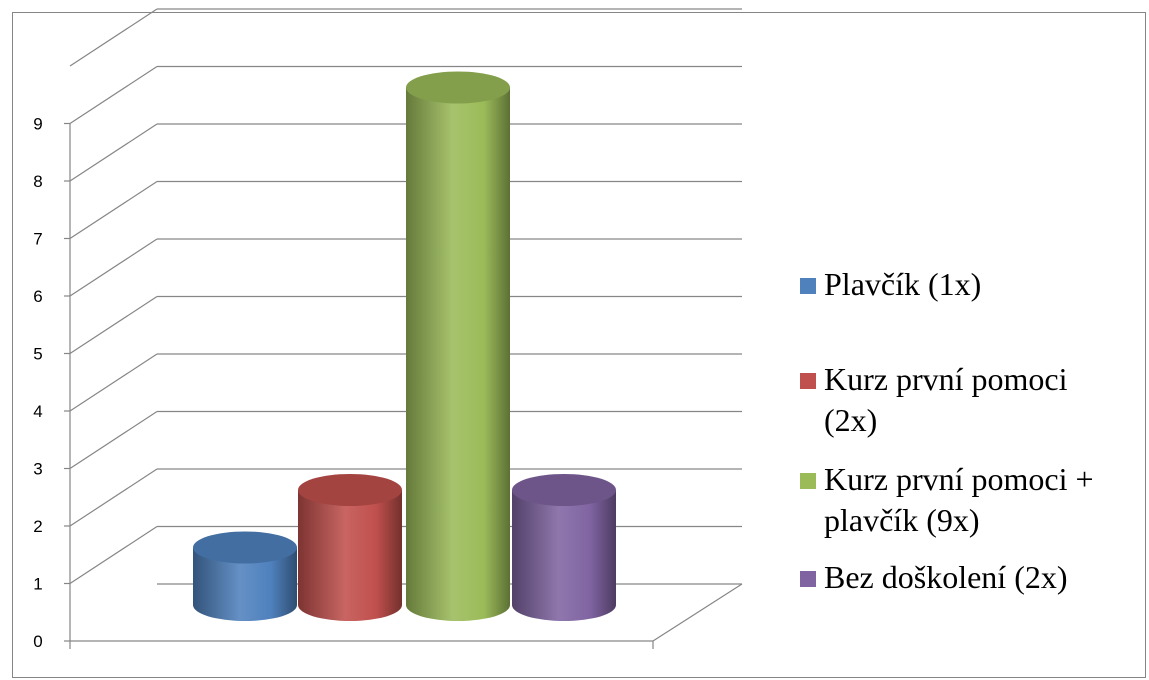  I want to click on y-tick-label: 9, so click(37, 124).